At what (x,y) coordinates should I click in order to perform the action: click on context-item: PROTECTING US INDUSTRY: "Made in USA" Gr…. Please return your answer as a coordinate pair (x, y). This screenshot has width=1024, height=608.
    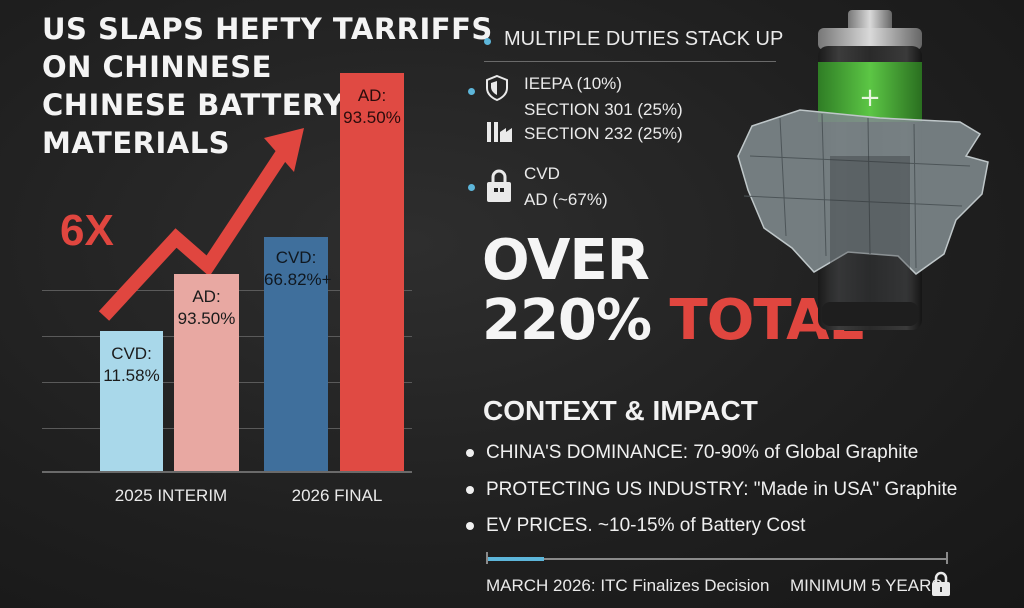
    Looking at the image, I should click on (711, 490).